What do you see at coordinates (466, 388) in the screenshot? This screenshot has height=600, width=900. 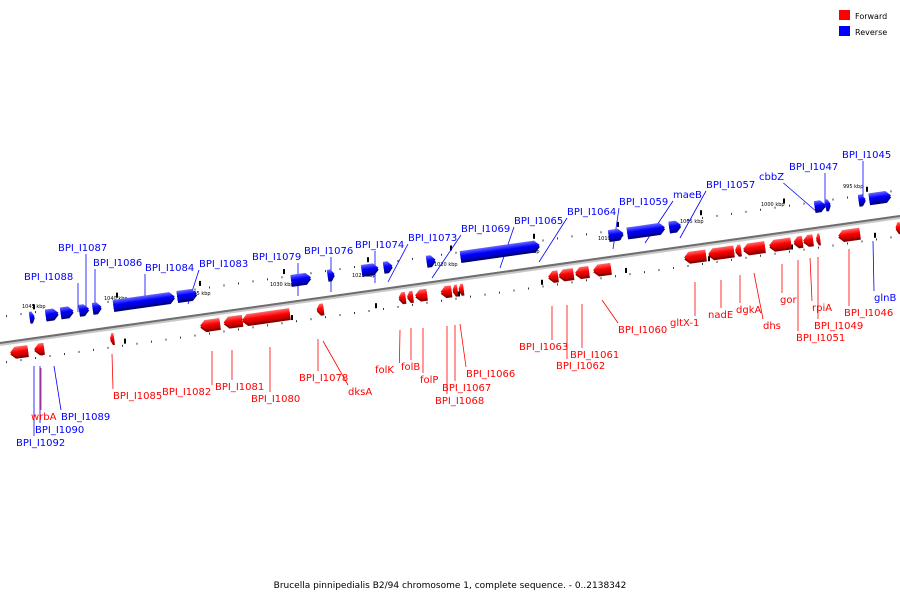 I see `gene-label: BPI_I1067` at bounding box center [466, 388].